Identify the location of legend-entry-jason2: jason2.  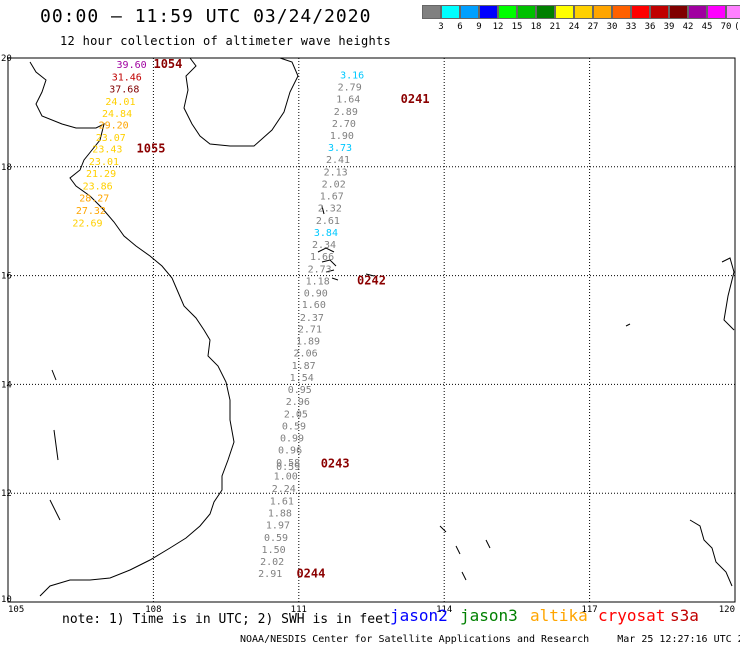
(419, 615).